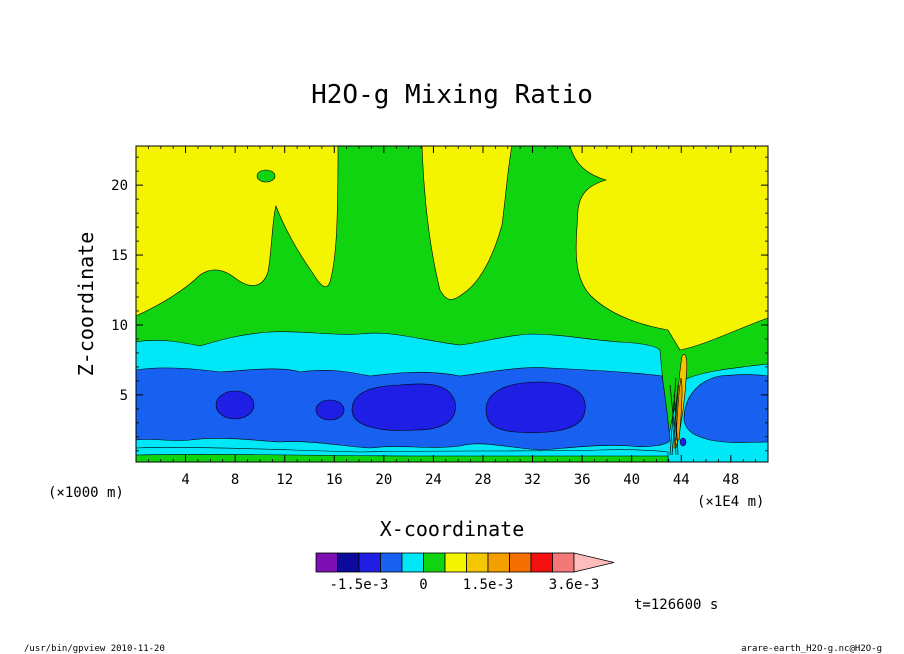 The height and width of the screenshot is (654, 904). I want to click on x-tick-label: 20, so click(383, 480).